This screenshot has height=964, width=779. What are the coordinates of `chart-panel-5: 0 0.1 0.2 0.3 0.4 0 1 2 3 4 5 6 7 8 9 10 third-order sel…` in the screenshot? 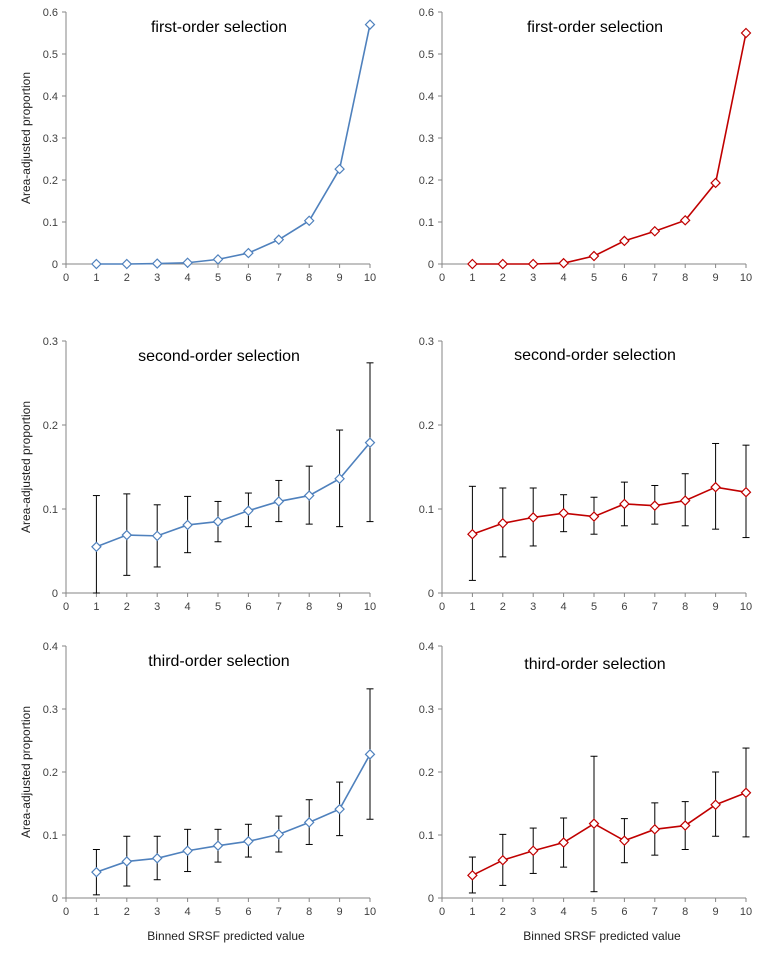 It's located at (197, 792).